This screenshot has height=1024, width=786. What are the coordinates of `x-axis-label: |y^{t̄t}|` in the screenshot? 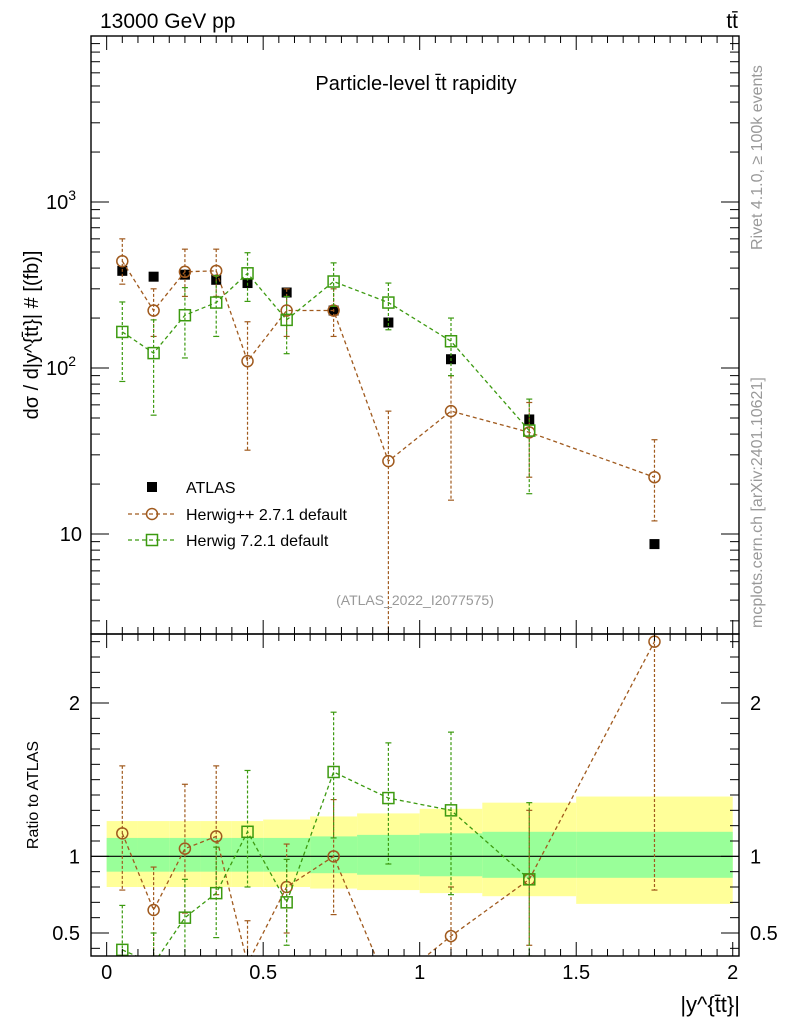 It's located at (710, 1004).